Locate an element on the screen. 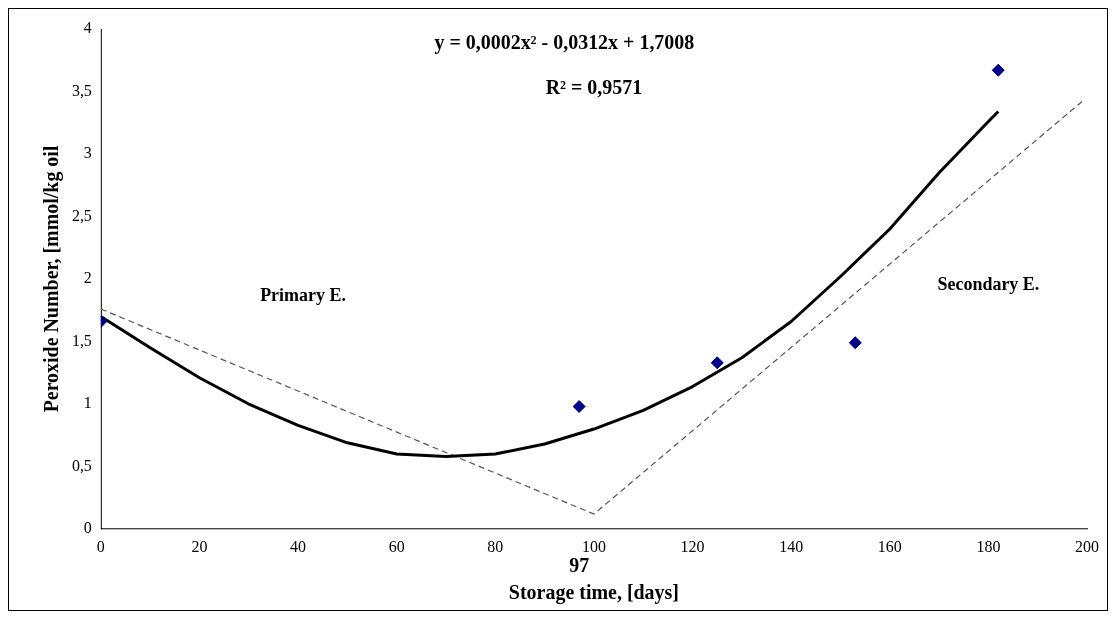 Image resolution: width=1116 pixels, height=619 pixels. x-tick-label: 40 is located at coordinates (298, 546).